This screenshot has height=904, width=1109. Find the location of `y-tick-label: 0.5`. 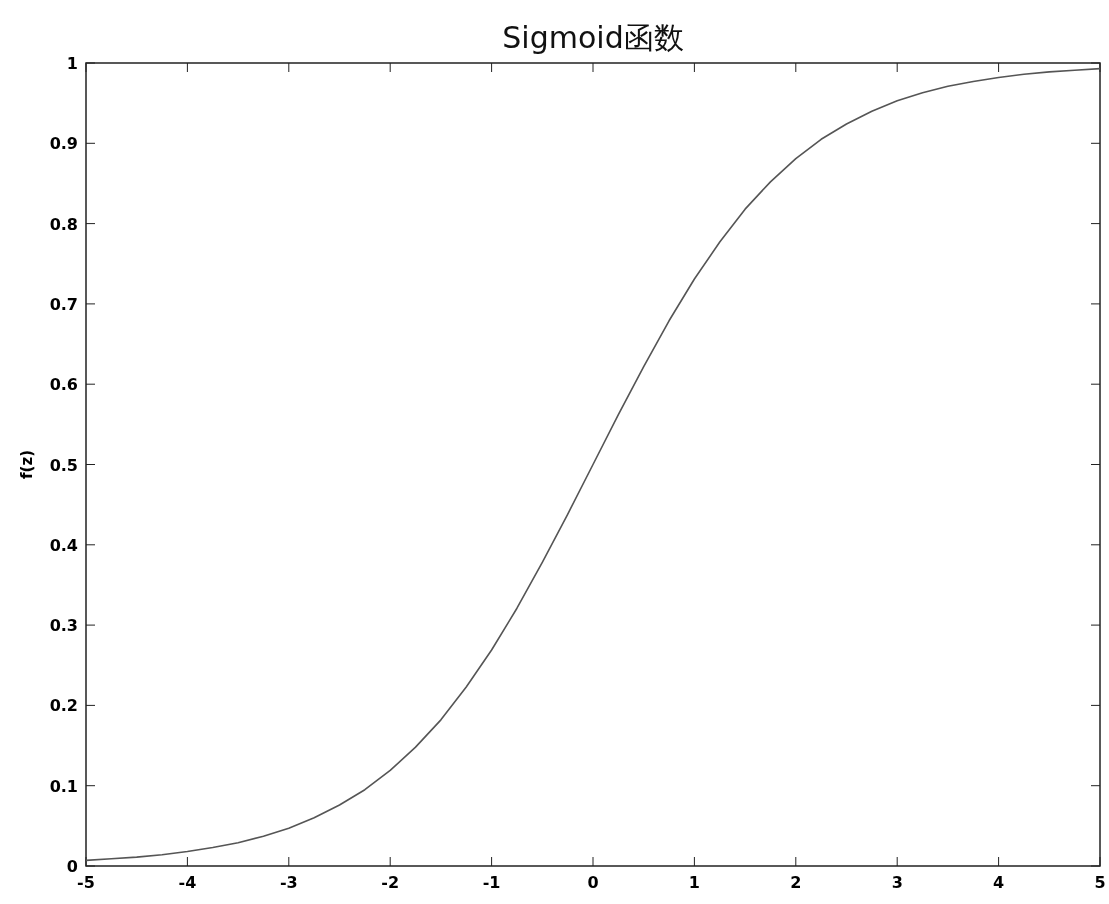

y-tick-label: 0.5 is located at coordinates (63, 465).